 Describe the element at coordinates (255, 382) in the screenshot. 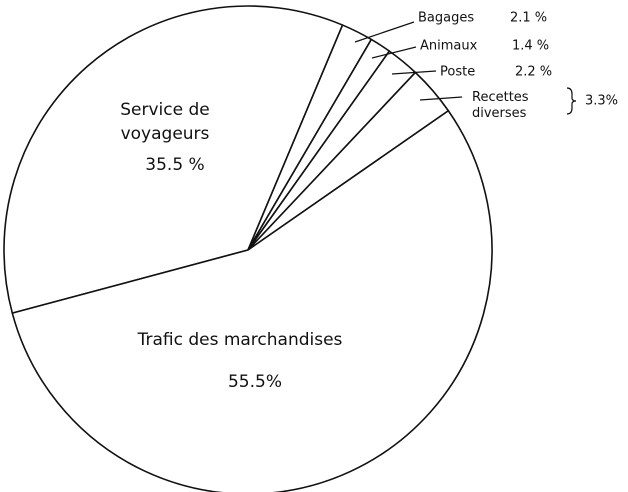

I see `value-label: 55.5%` at that location.